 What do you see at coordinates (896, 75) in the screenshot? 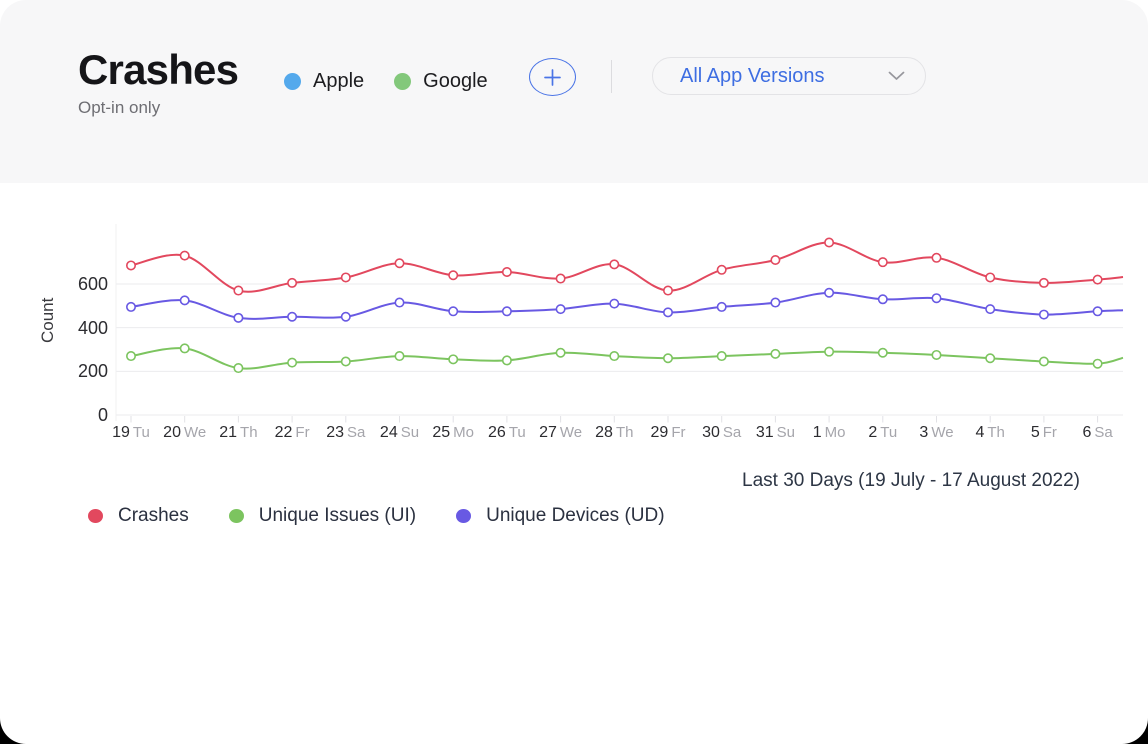
I see `chevron-down-icon` at bounding box center [896, 75].